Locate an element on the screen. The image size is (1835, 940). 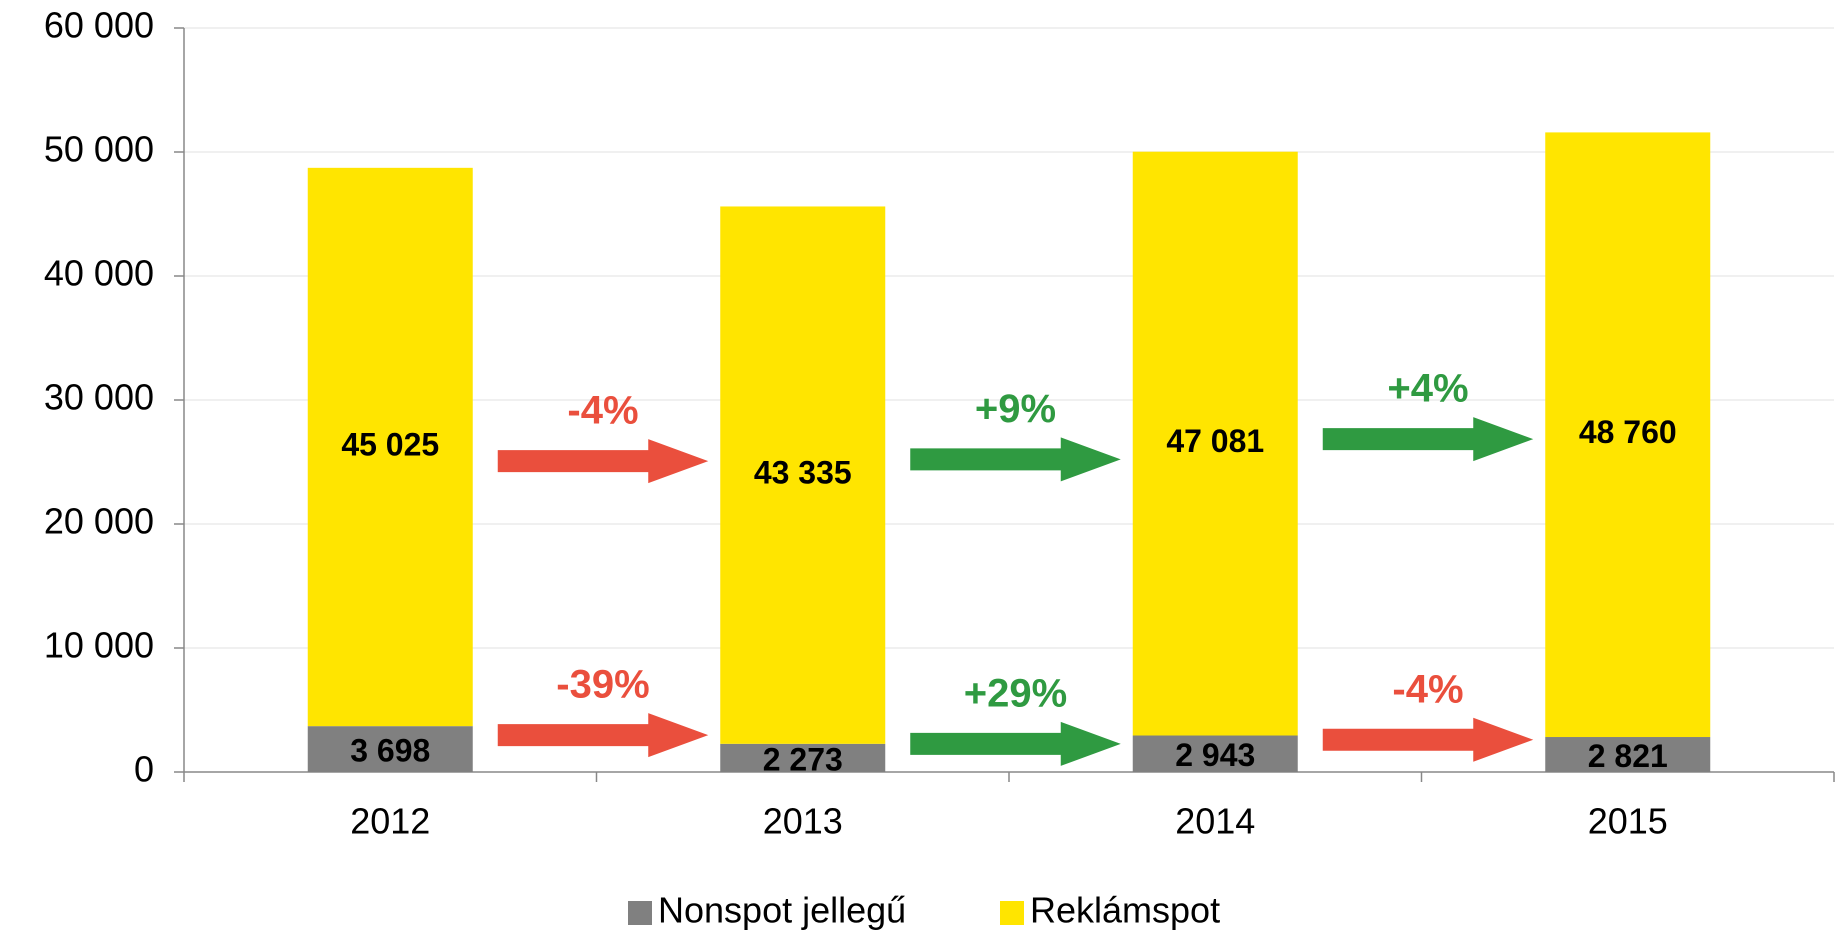
data-label: 43 335 is located at coordinates (803, 473).